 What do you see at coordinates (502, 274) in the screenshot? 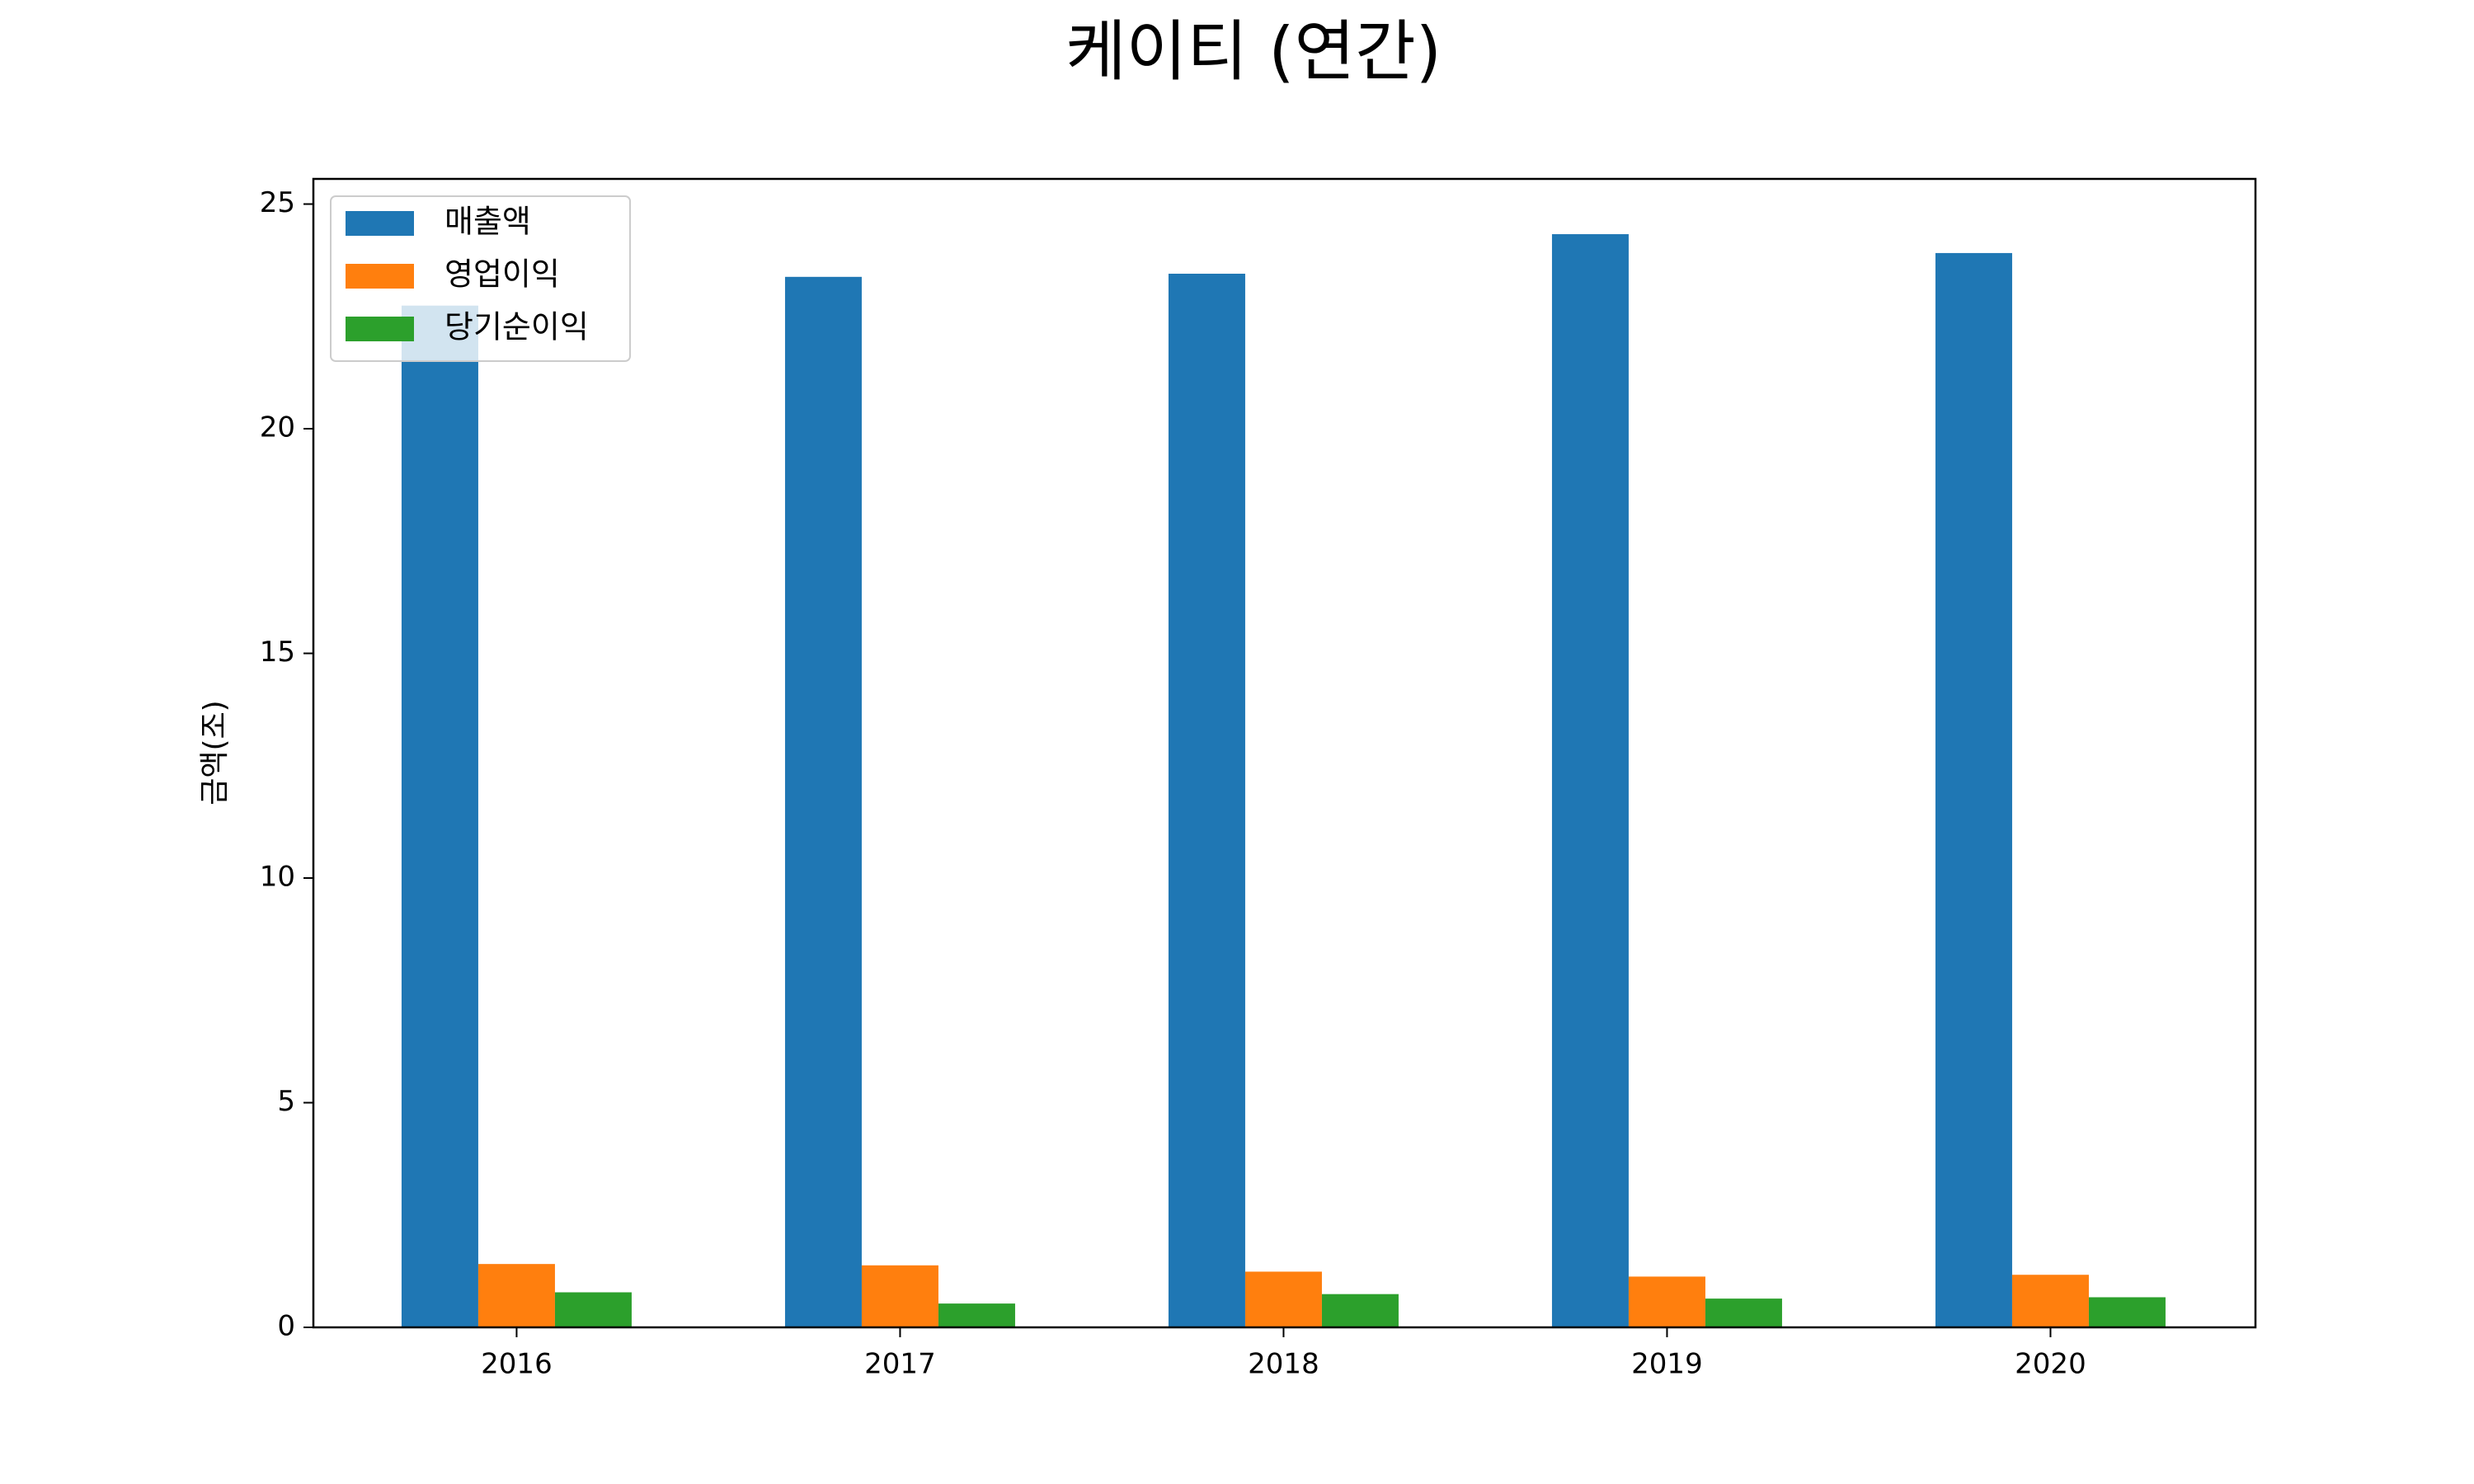
I see `legend-label: 영업이익` at bounding box center [502, 274].